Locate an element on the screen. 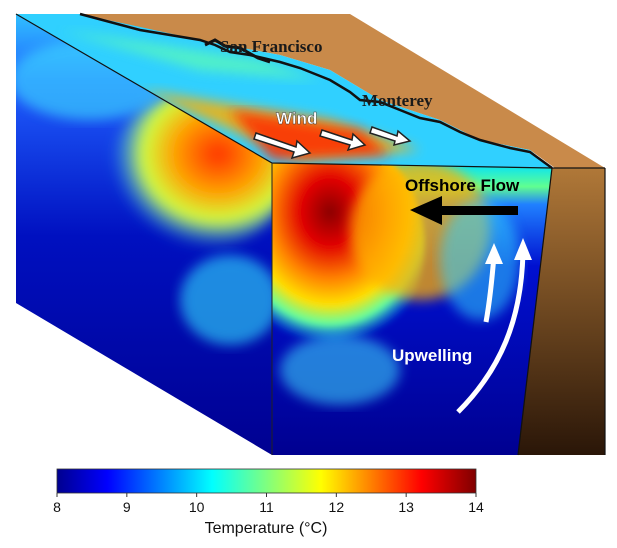 This screenshot has width=617, height=548. colorbar-tick-label: 10 is located at coordinates (197, 507).